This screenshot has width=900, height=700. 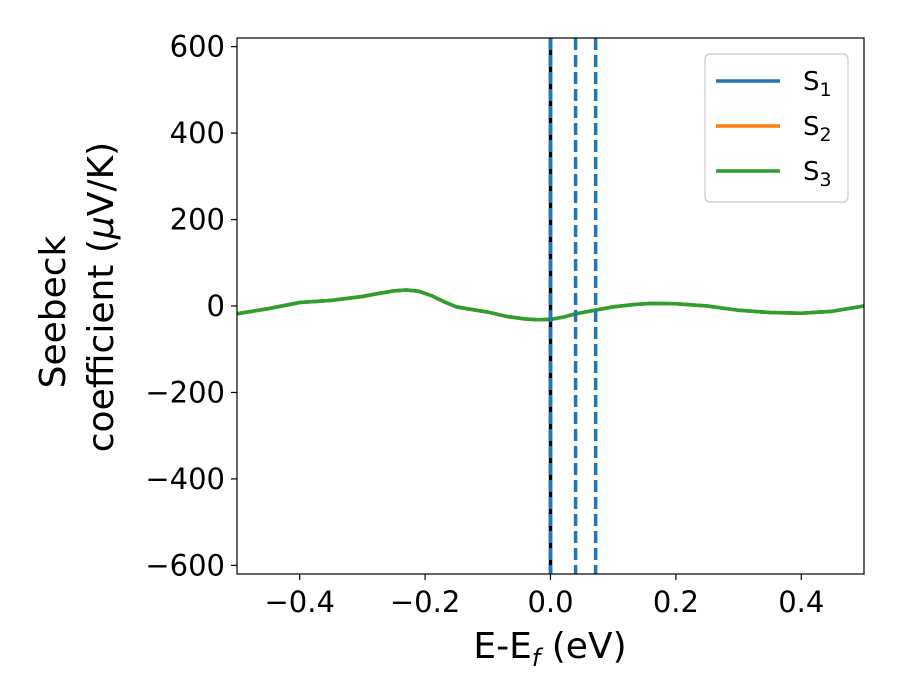 I want to click on reference-lines, so click(x=573, y=306).